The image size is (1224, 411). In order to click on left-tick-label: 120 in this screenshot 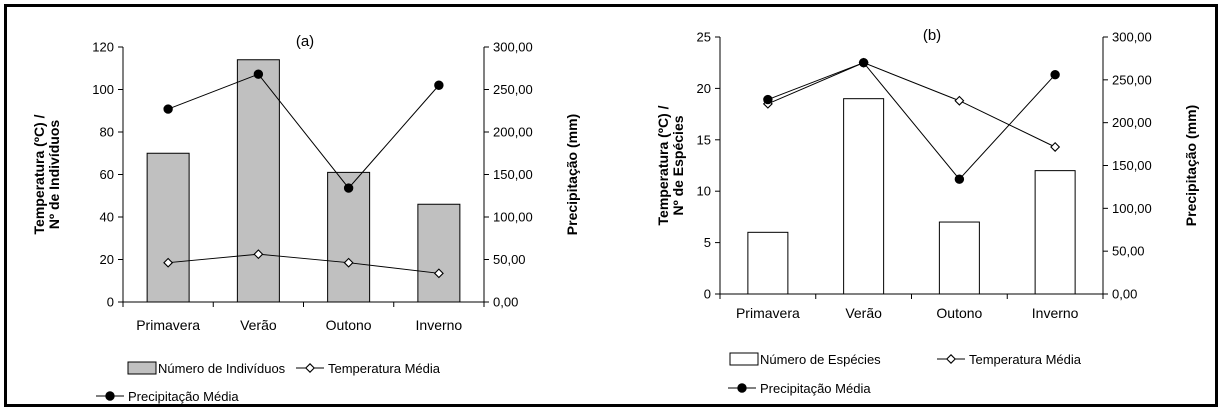, I will do `click(103, 47)`.